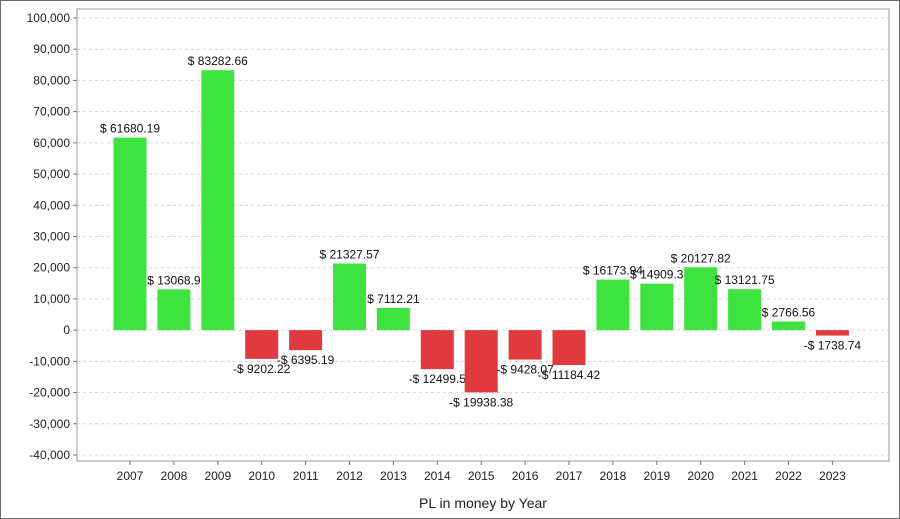  Describe the element at coordinates (49, 455) in the screenshot. I see `y-tick-label: -40,000` at that location.